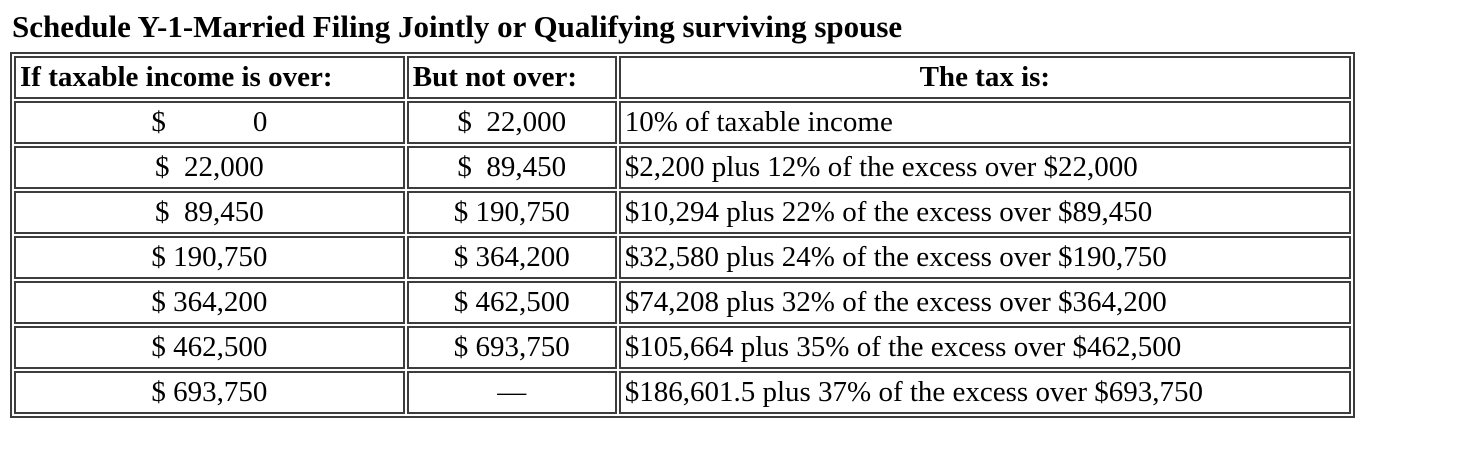 The image size is (1484, 464). I want to click on cell-income-over: $ 0, so click(209, 122).